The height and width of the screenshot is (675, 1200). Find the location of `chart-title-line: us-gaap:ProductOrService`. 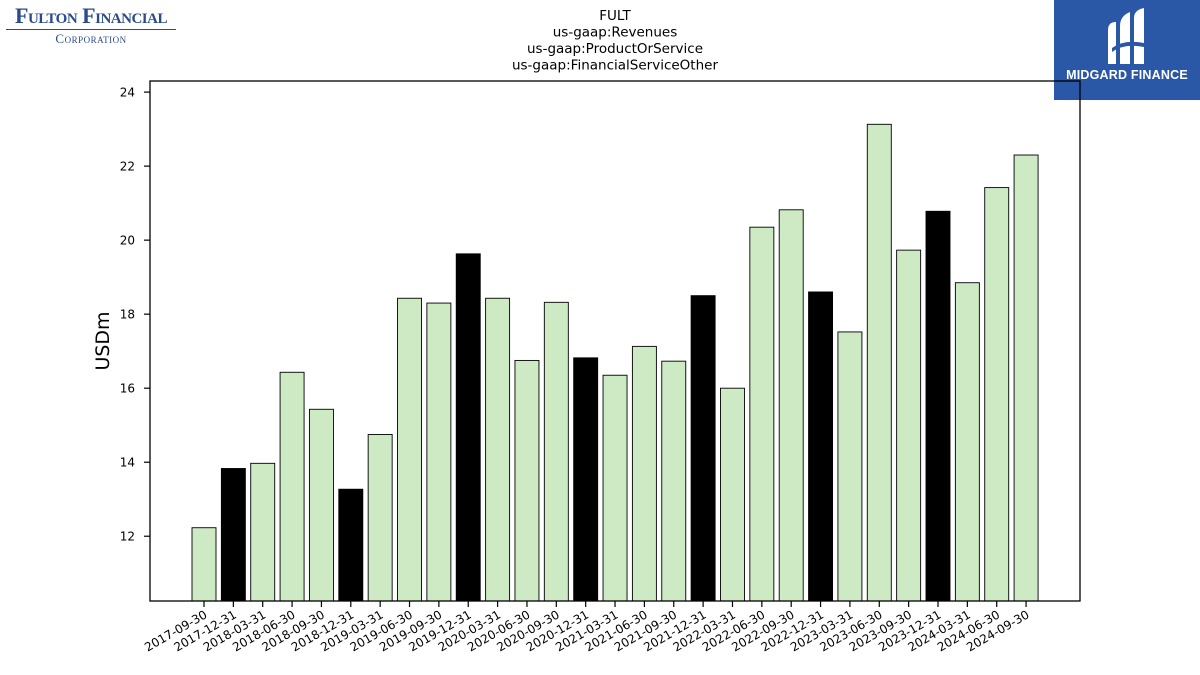

chart-title-line: us-gaap:ProductOrService is located at coordinates (615, 49).